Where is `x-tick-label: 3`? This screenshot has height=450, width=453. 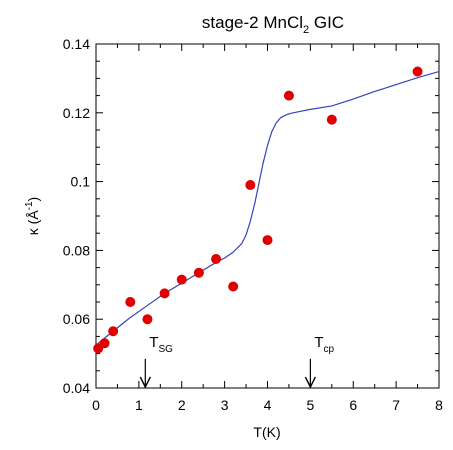
x-tick-label: 3 is located at coordinates (225, 405).